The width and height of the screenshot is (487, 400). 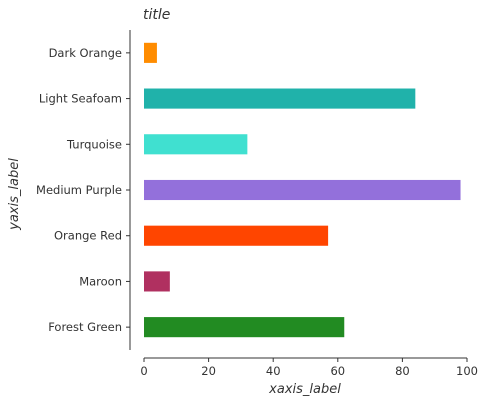 I want to click on x-tick-label-80: 80, so click(x=402, y=371).